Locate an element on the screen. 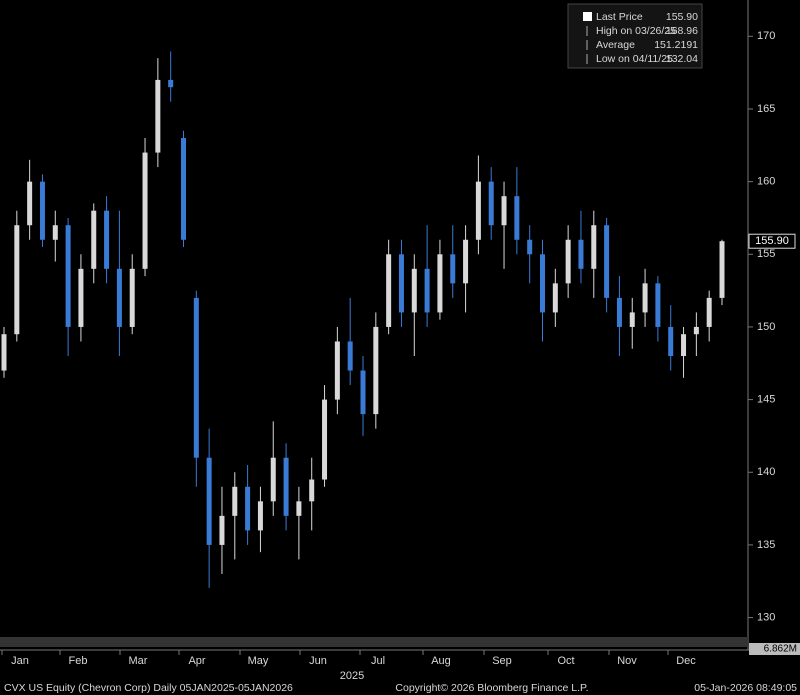 This screenshot has height=695, width=800. y-tick-label: 145 is located at coordinates (766, 400).